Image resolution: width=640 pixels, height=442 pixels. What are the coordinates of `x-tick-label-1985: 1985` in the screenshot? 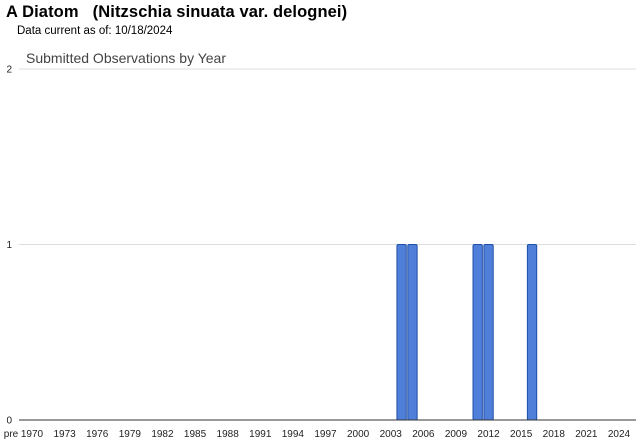 It's located at (195, 434).